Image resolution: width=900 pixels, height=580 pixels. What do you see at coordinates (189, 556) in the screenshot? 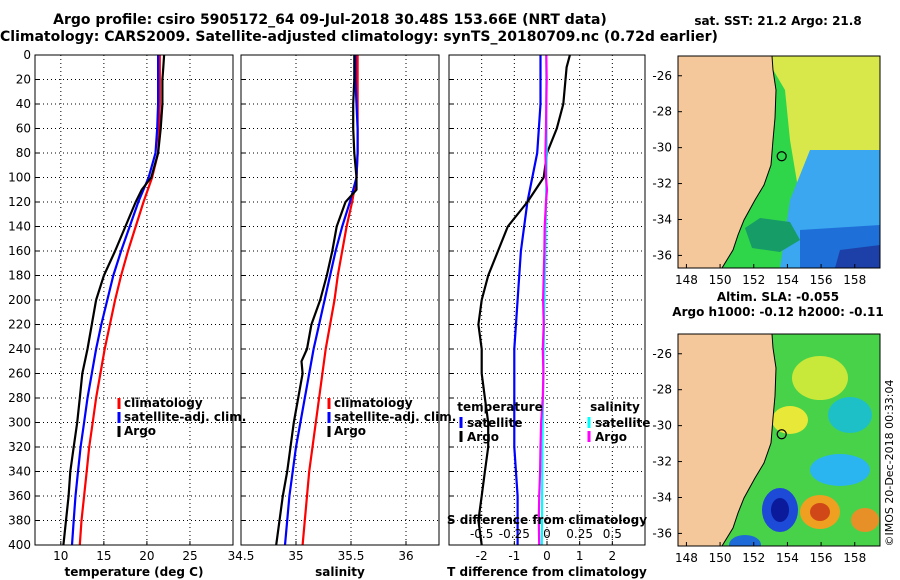
I see `x-tick-label: 25` at bounding box center [189, 556].